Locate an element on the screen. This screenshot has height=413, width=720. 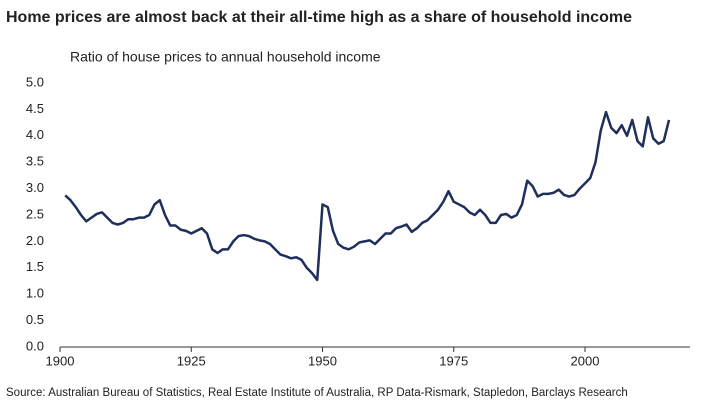
x-tick-label: 1925 is located at coordinates (191, 360).